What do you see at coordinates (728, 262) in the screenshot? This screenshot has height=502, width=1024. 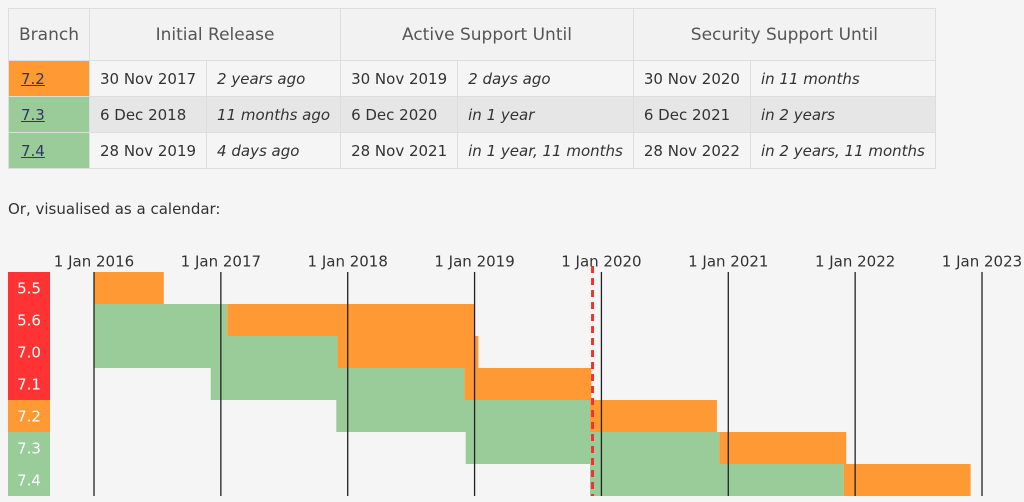 I see `year-label: 1 Jan 2021` at bounding box center [728, 262].